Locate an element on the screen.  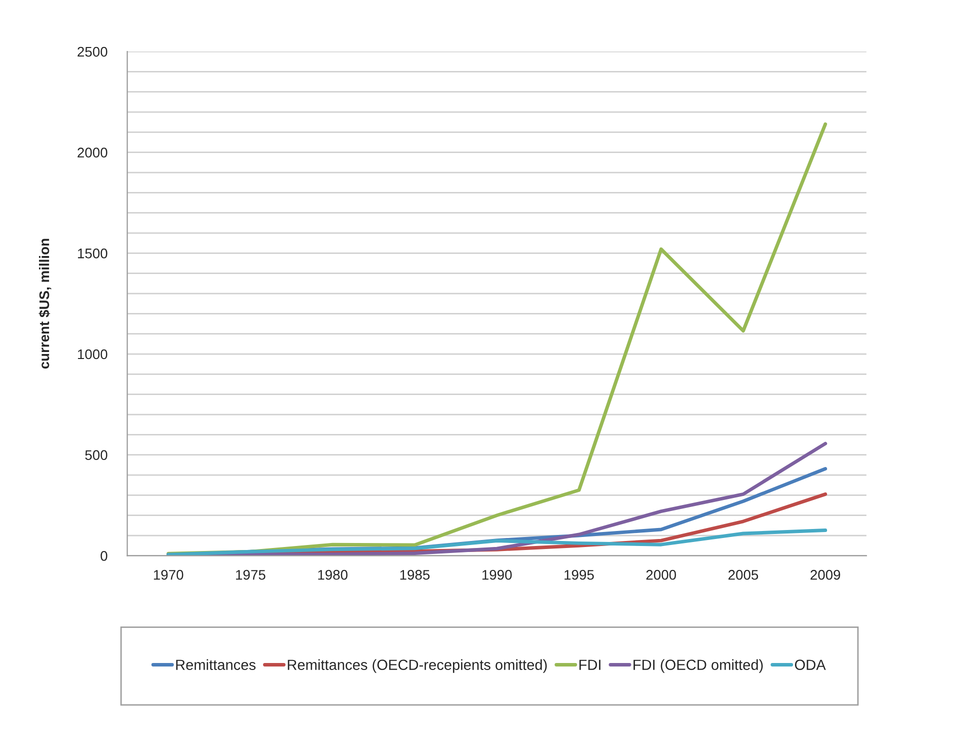
y-tick-label: 0 is located at coordinates (104, 556).